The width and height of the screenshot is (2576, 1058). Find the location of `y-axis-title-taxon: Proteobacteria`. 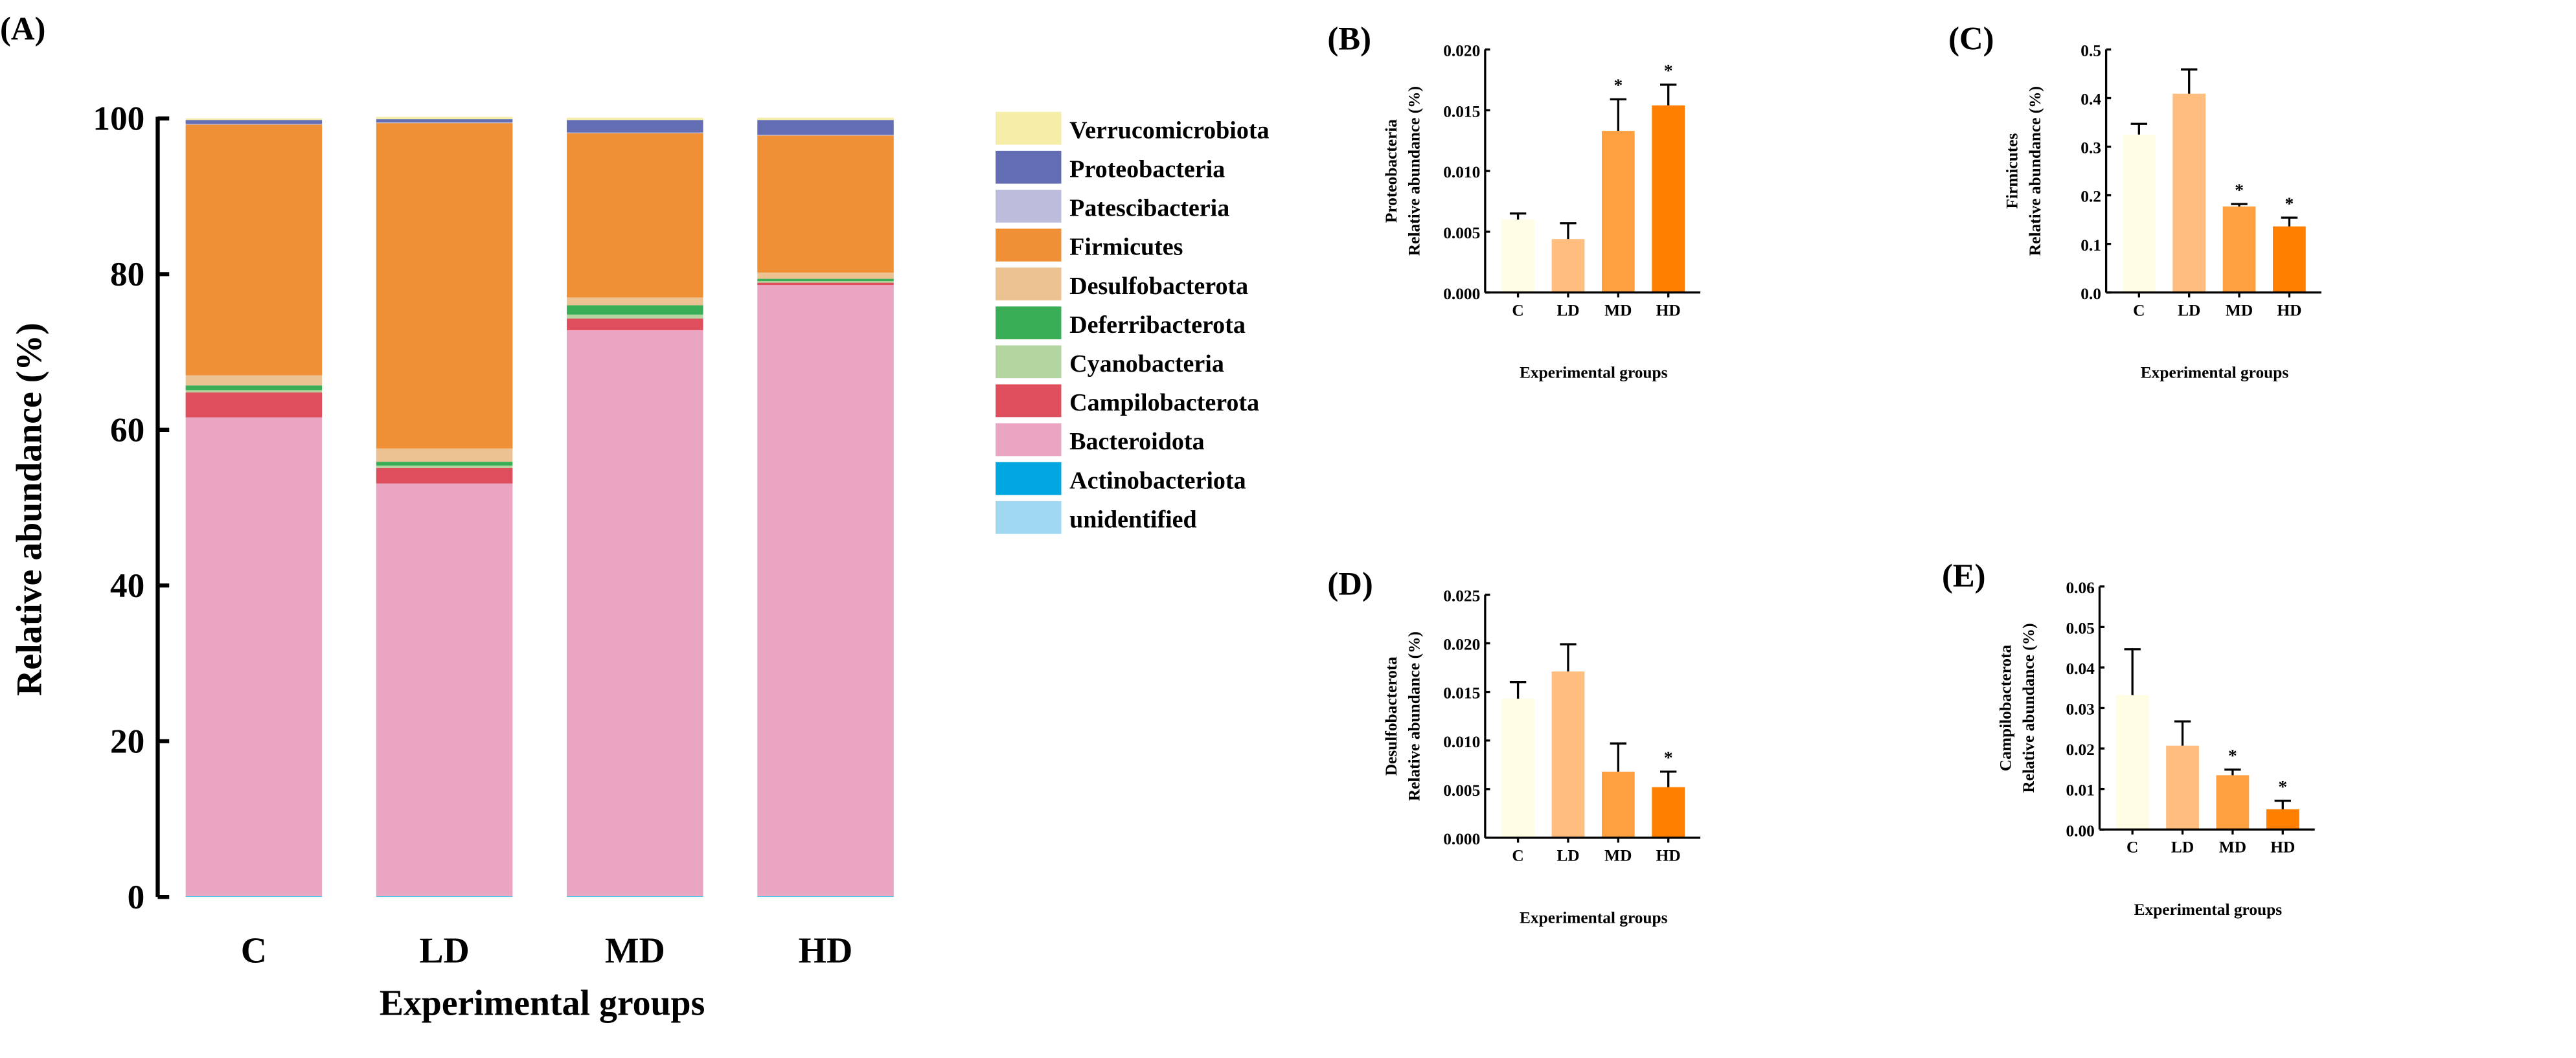

y-axis-title-taxon: Proteobacteria is located at coordinates (1391, 171).